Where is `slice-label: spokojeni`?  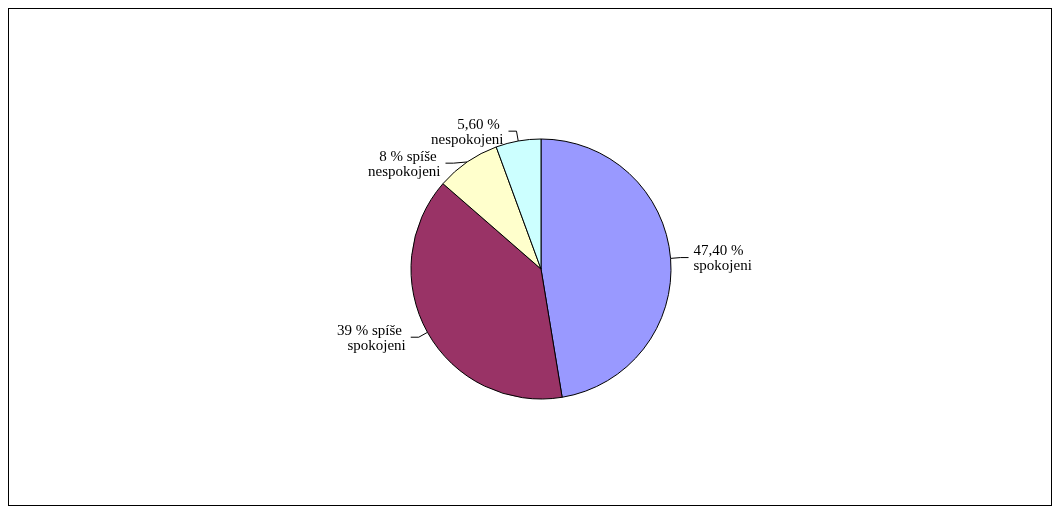
slice-label: spokojeni is located at coordinates (722, 265).